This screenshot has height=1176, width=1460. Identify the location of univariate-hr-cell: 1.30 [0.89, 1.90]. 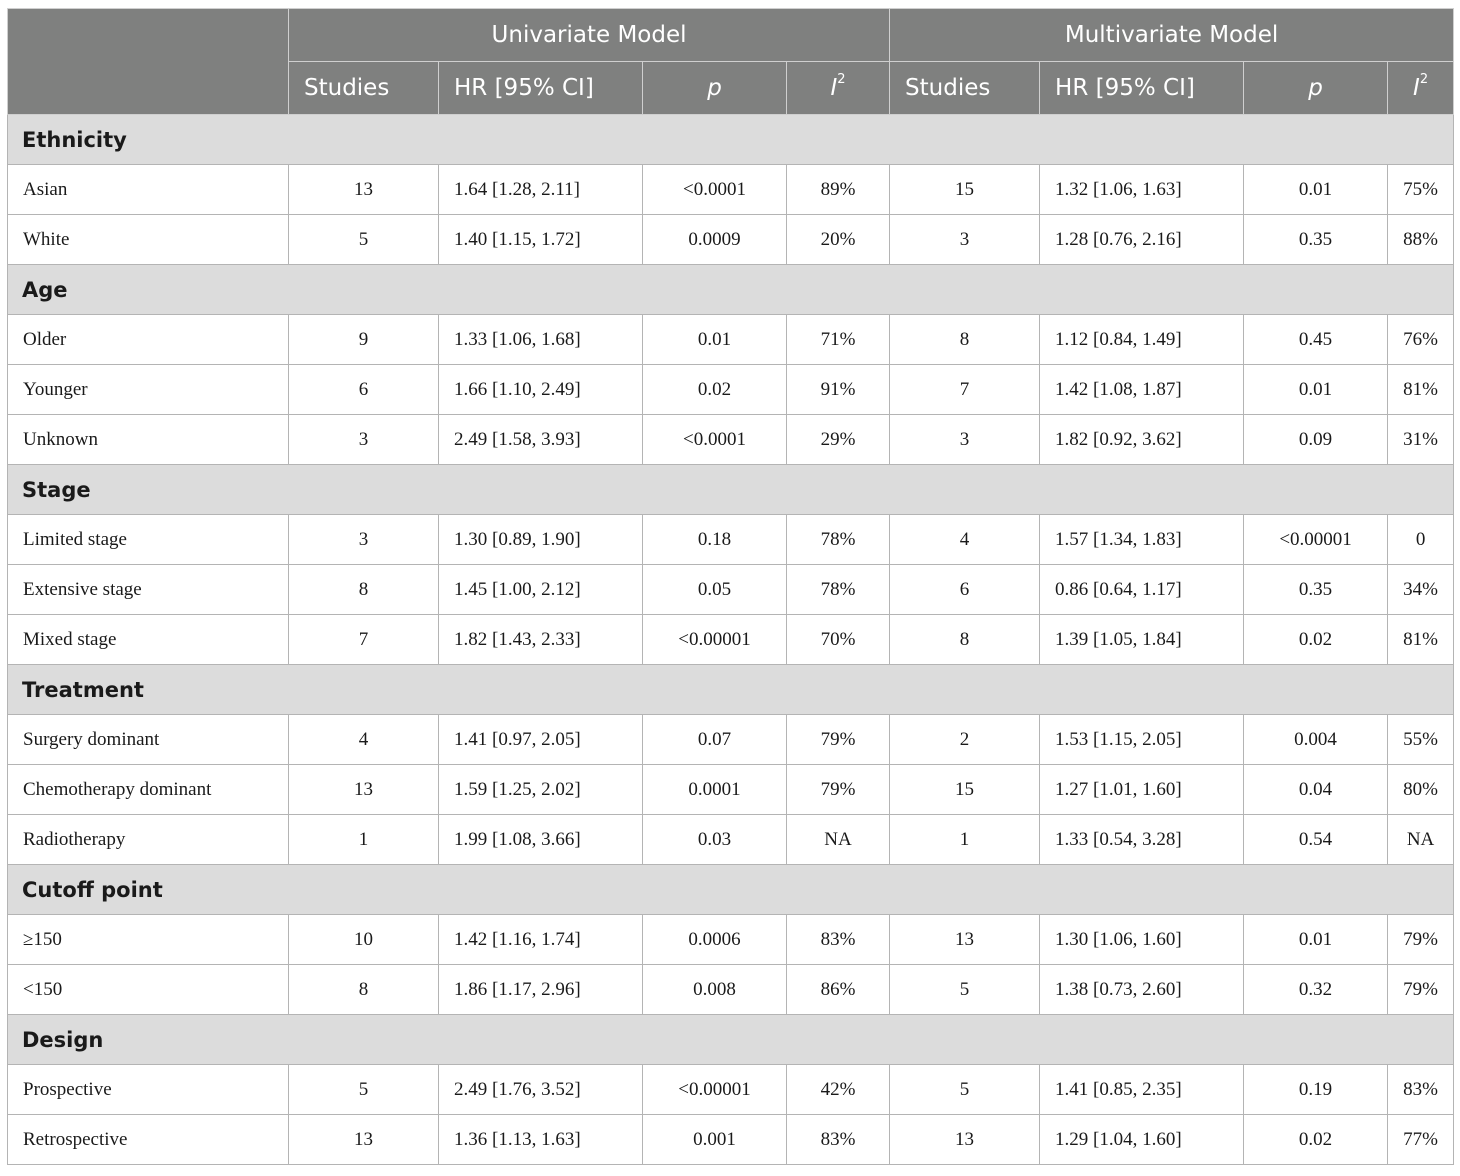
(540, 539).